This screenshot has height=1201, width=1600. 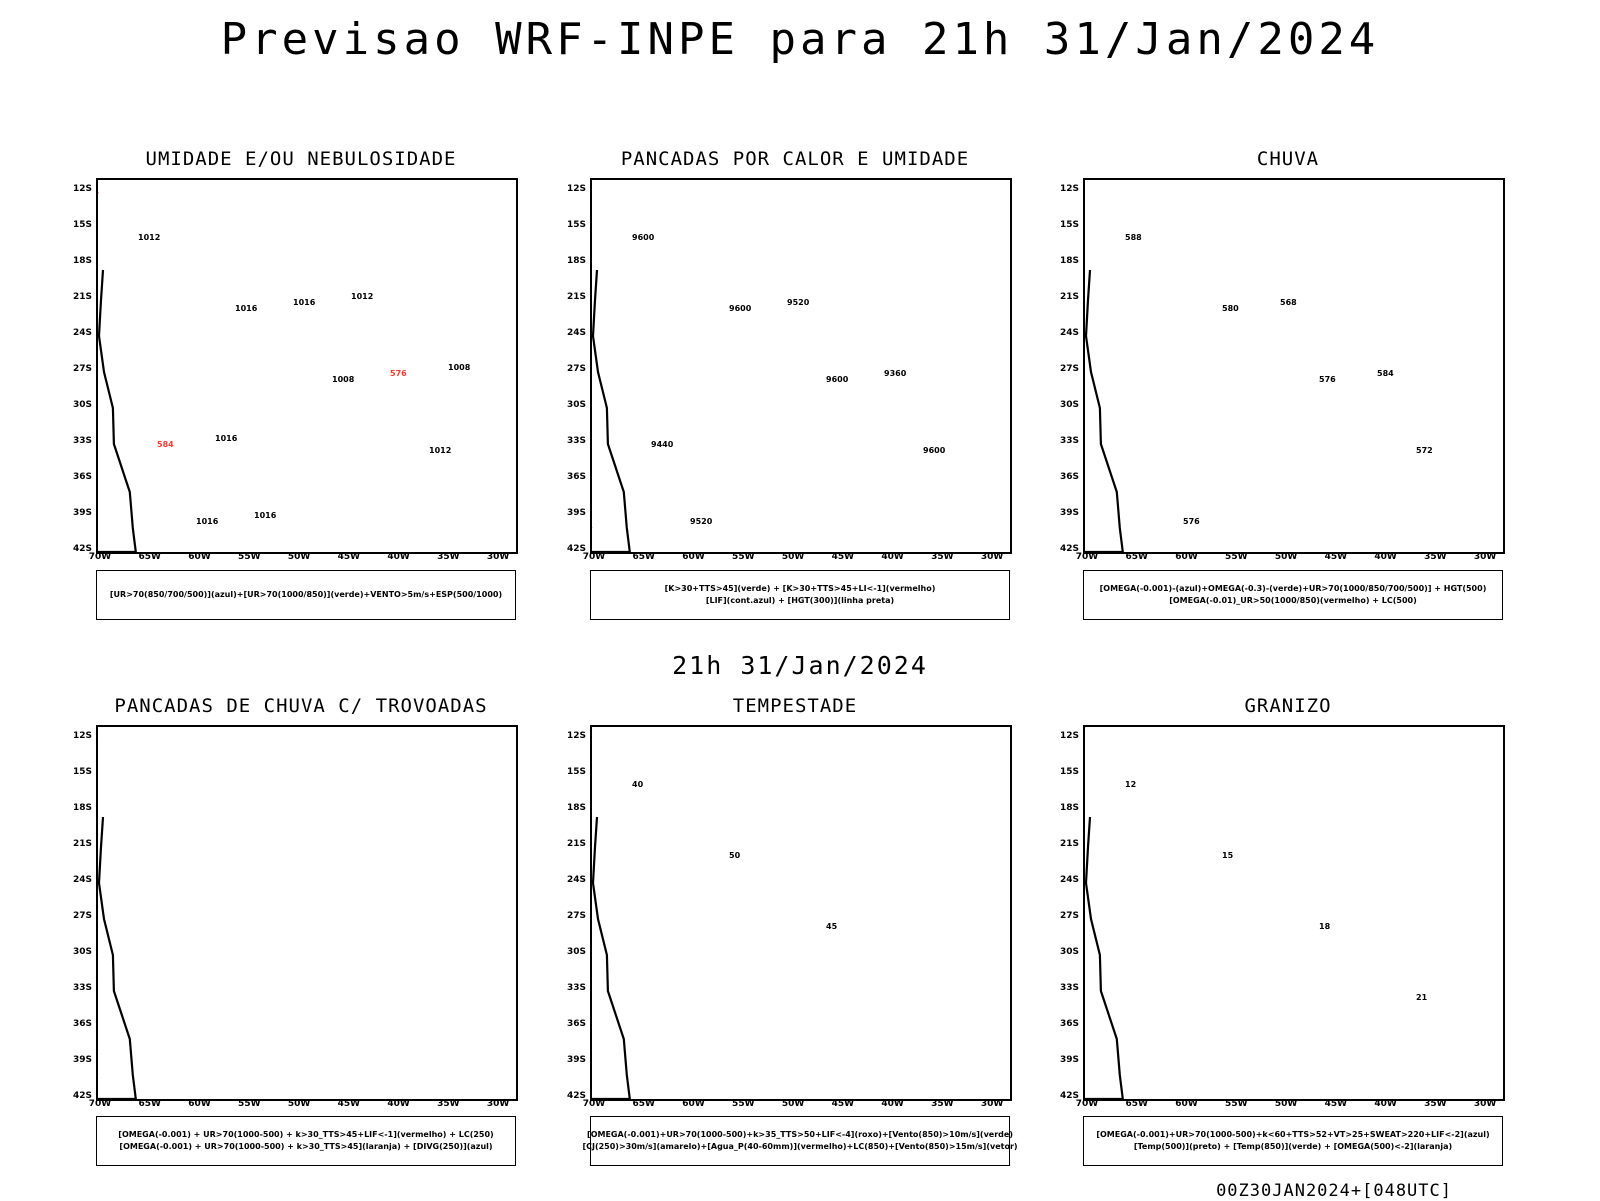 I want to click on hail-lat-axis: 12S 15S 18S 21S 24S 27S 30S 33S 36S 39S 42S, so click(x=1065, y=913).